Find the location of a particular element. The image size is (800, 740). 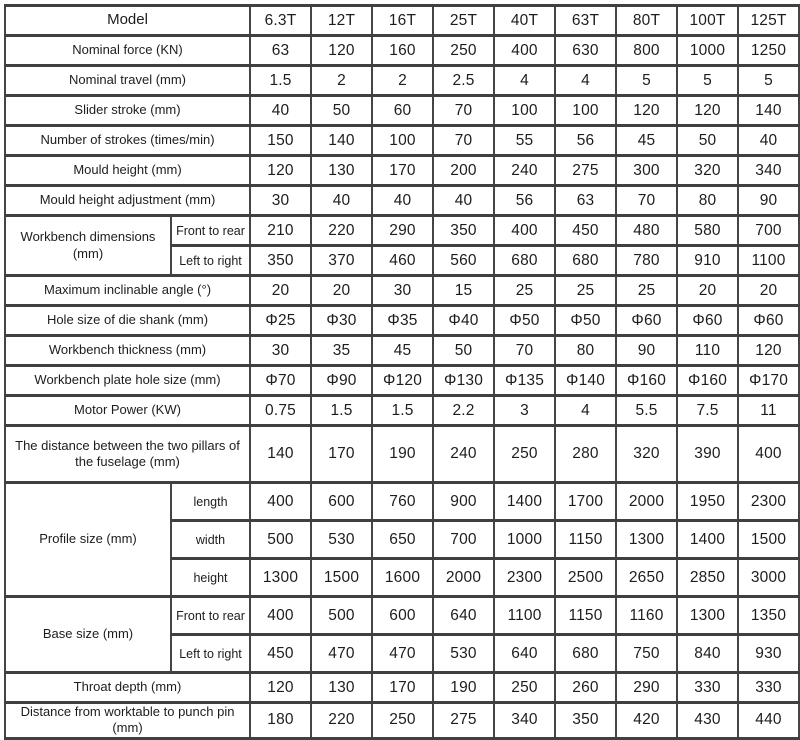

spec-value-cell: 150 is located at coordinates (281, 140).